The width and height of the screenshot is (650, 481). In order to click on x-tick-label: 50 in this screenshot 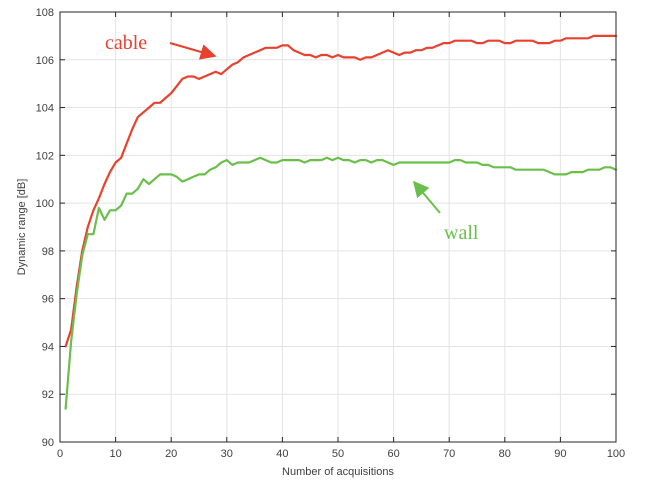, I will do `click(338, 454)`.